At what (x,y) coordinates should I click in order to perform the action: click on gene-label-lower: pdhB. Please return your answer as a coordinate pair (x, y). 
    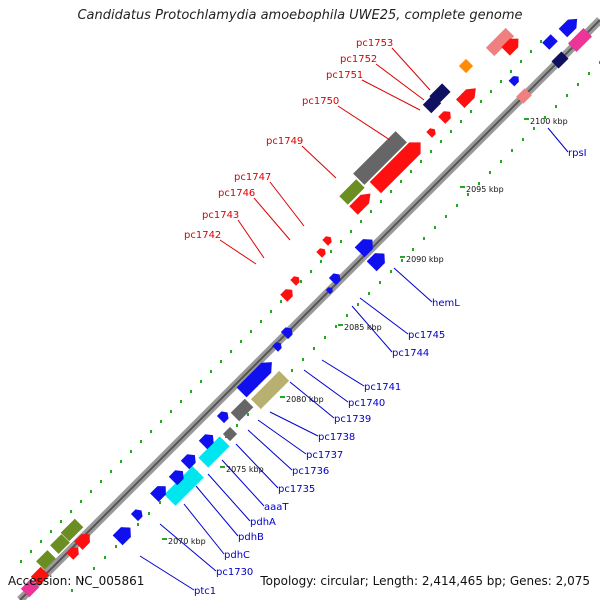
    Looking at the image, I should click on (251, 537).